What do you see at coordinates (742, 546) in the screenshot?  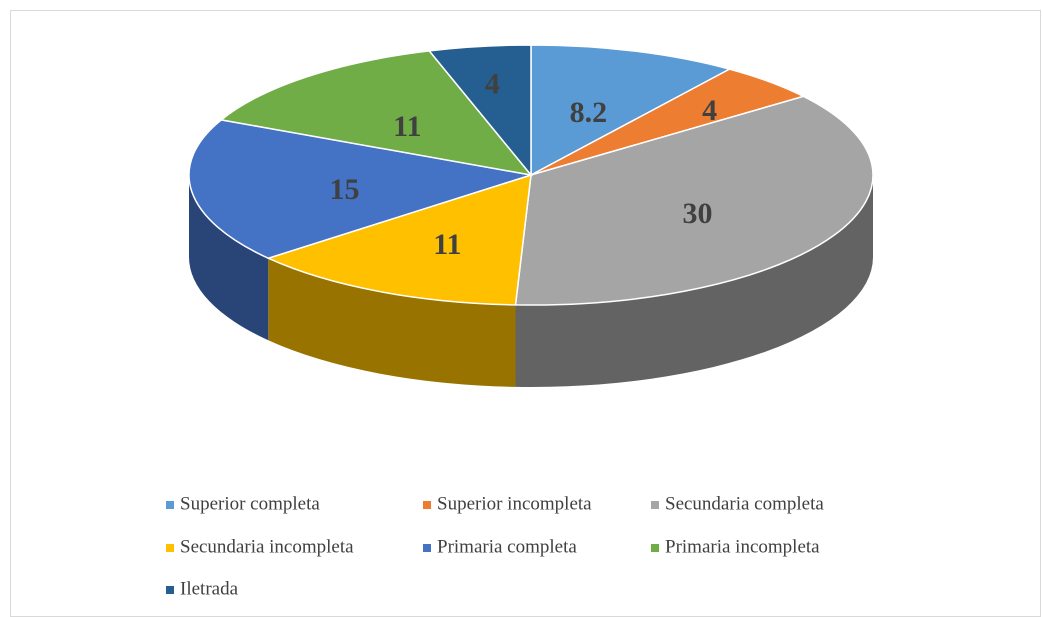 I see `legend-label: Primaria incompleta` at bounding box center [742, 546].